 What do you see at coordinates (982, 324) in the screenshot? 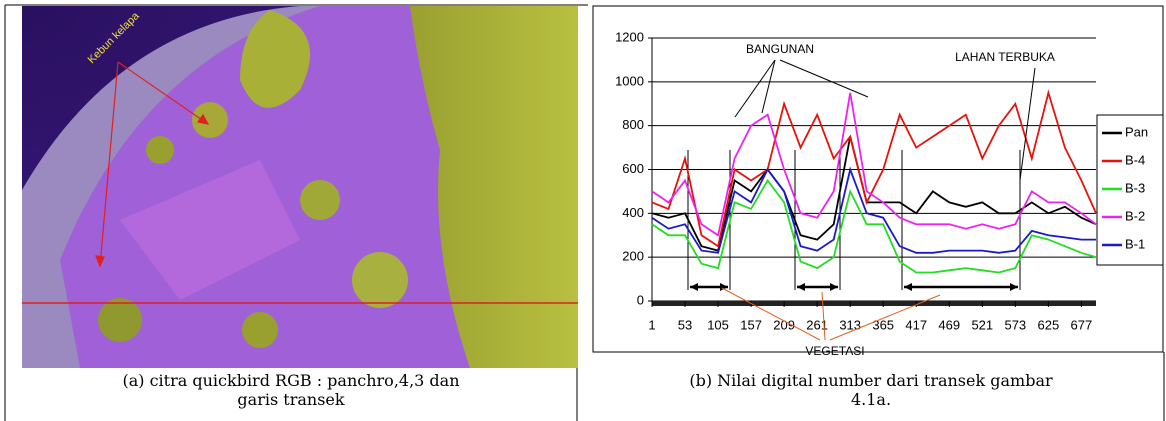
I see `x-tick-label: 521` at bounding box center [982, 324].